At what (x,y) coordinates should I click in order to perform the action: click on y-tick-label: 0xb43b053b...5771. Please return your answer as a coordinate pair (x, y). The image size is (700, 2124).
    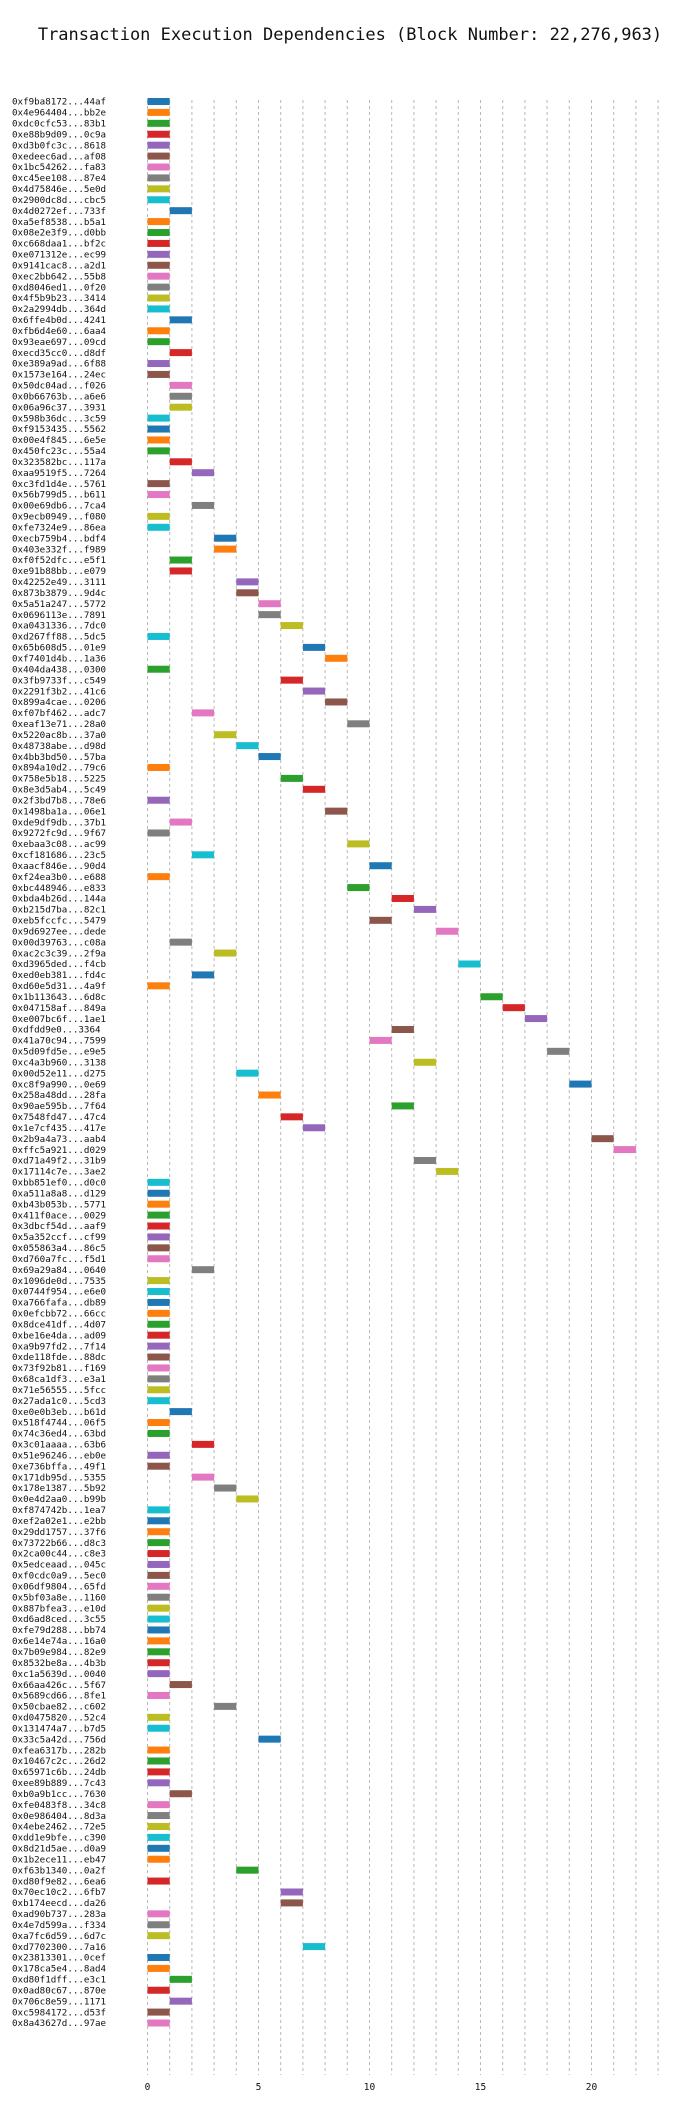
    Looking at the image, I should click on (59, 1204).